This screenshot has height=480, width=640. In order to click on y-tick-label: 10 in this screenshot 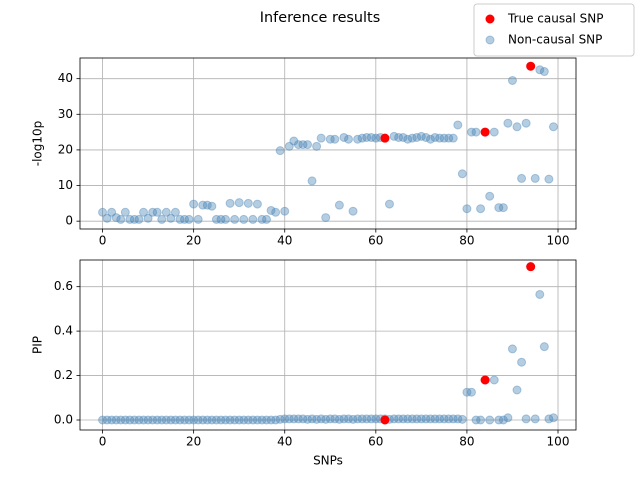, I will do `click(65, 185)`.